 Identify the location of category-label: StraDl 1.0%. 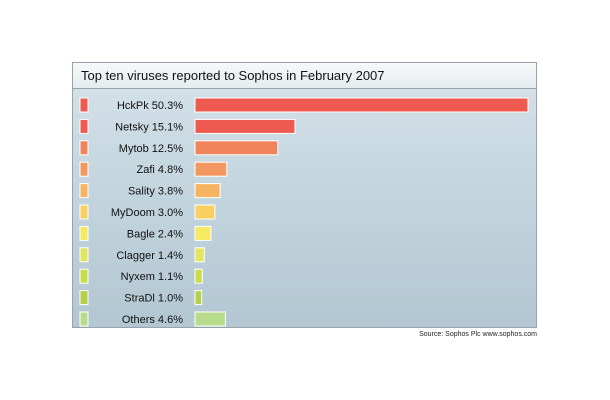
(153, 299).